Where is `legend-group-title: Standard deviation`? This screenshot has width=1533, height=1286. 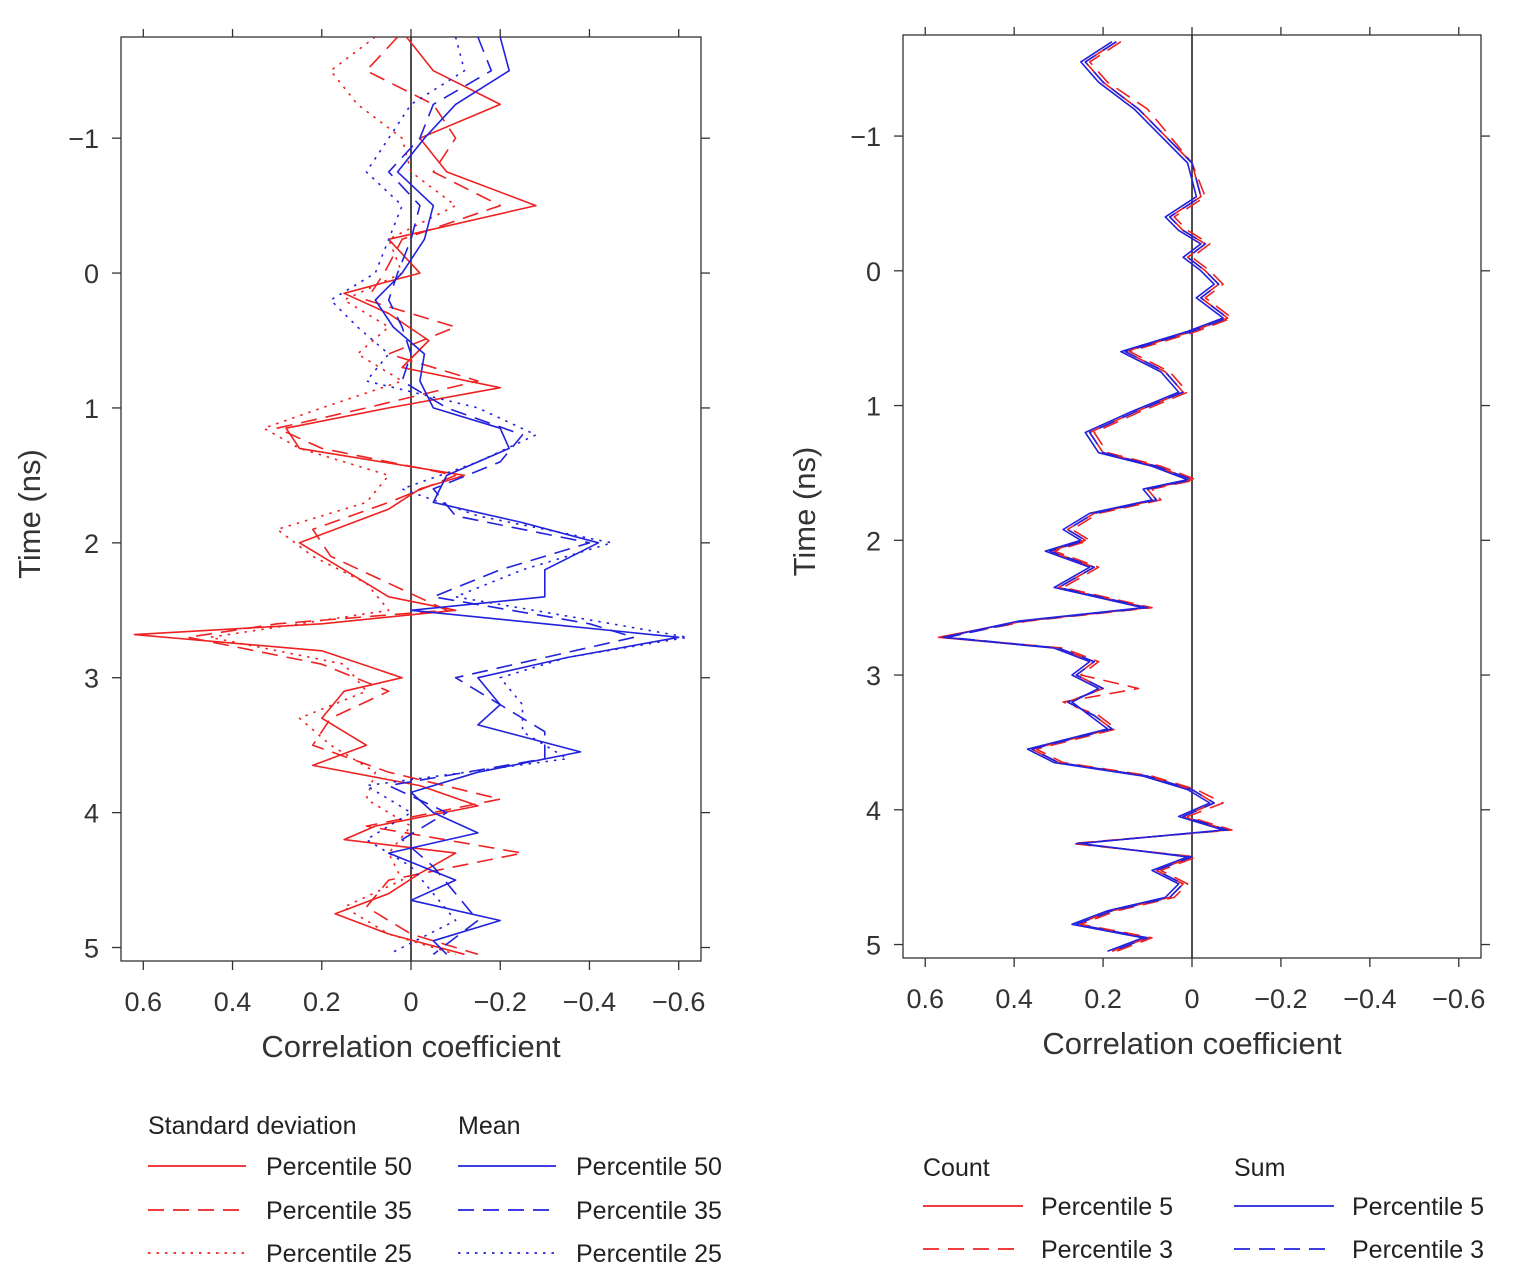
legend-group-title: Standard deviation is located at coordinates (252, 1126).